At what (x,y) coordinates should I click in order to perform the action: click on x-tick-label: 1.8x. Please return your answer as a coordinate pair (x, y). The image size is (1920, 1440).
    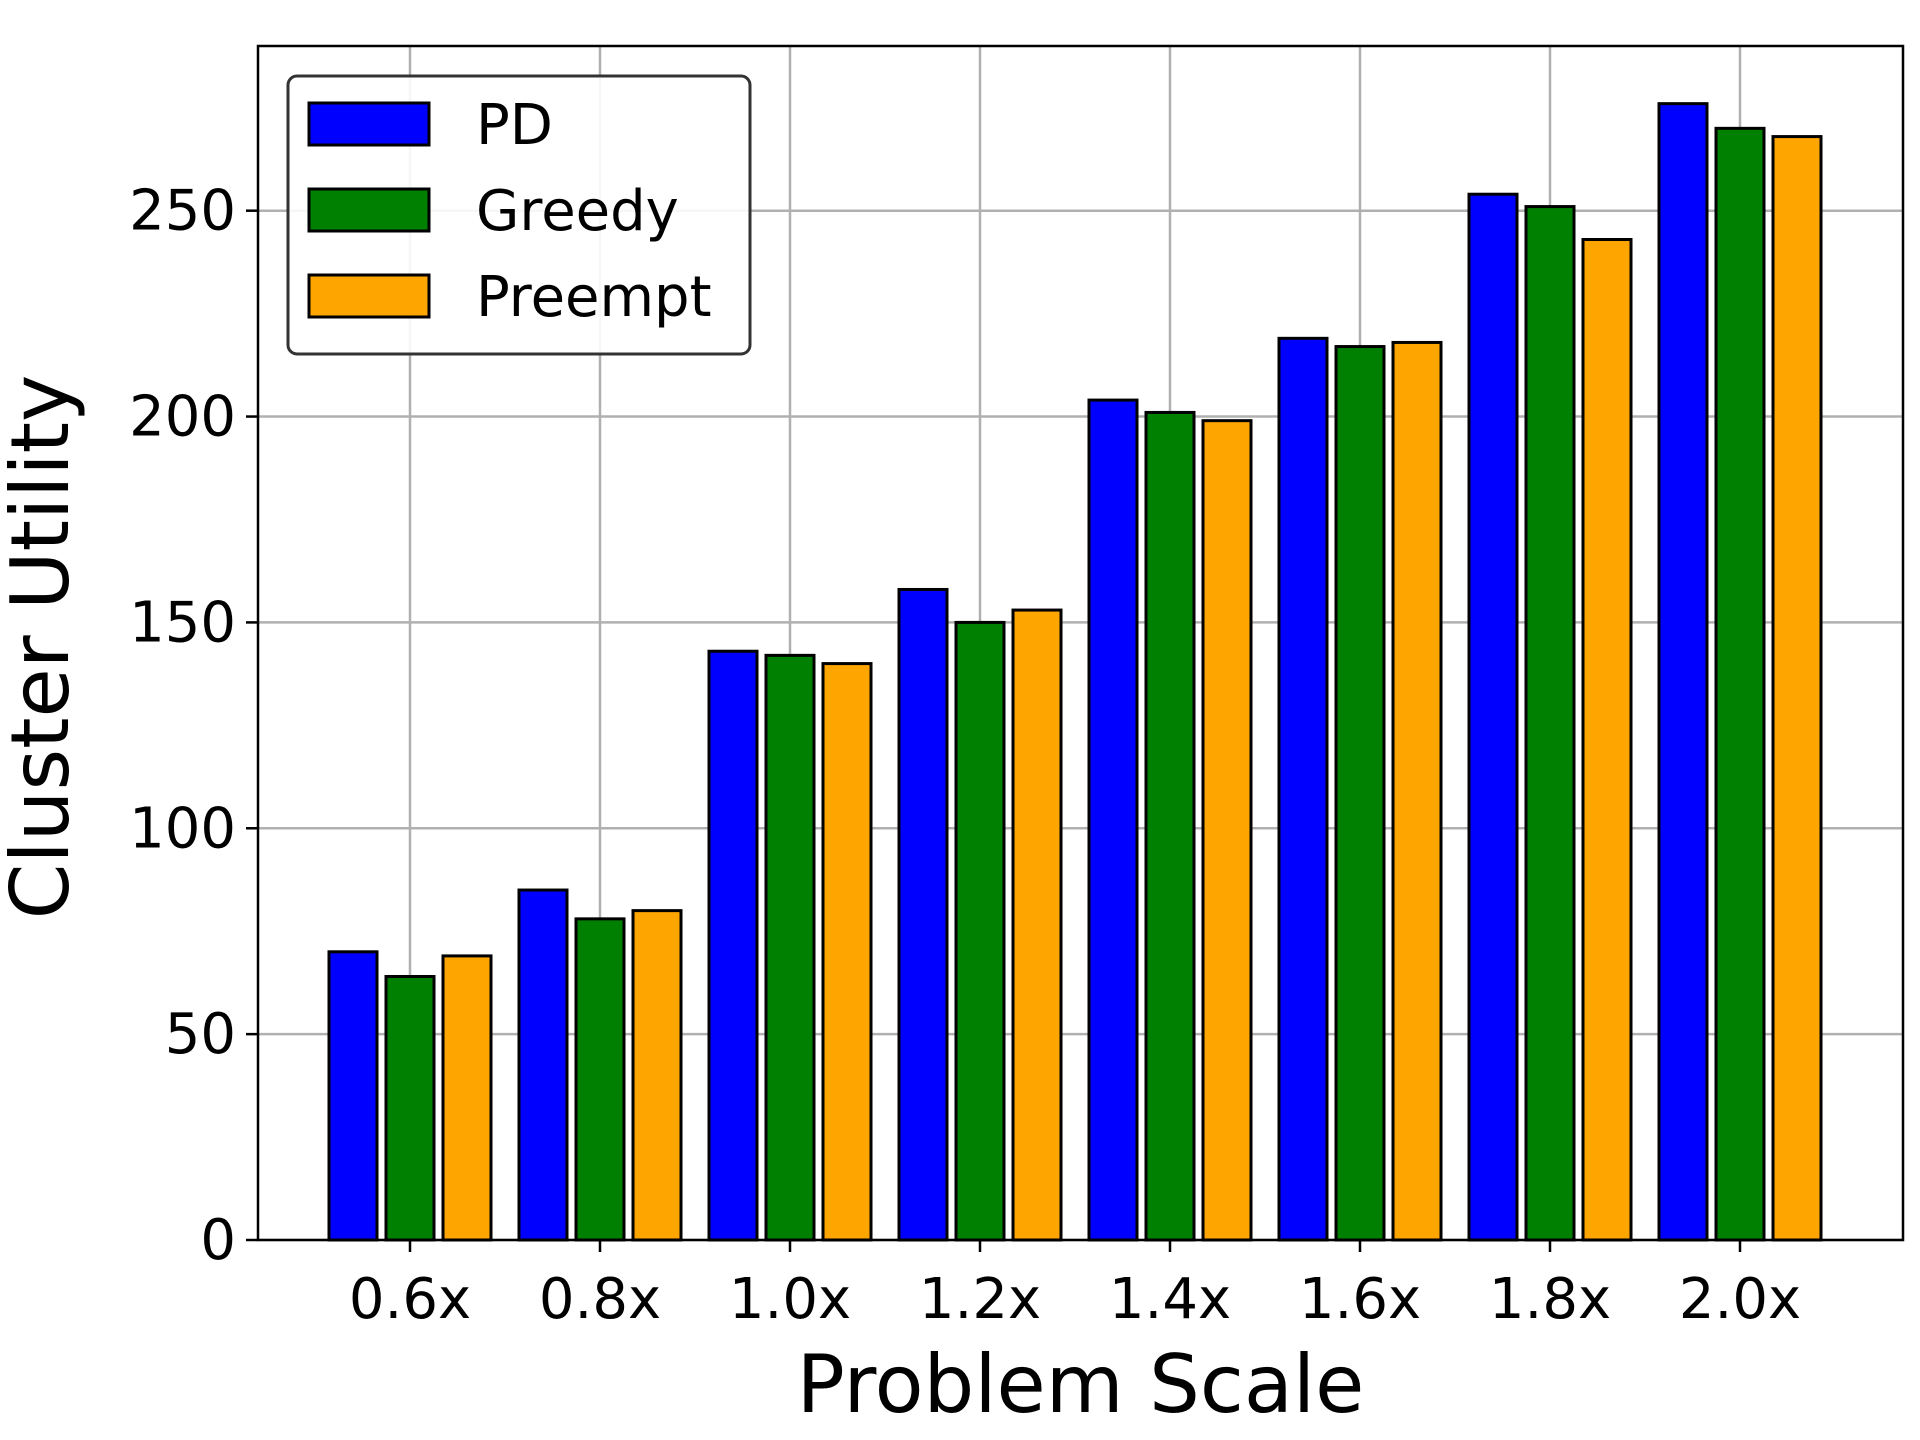
    Looking at the image, I should click on (1550, 1299).